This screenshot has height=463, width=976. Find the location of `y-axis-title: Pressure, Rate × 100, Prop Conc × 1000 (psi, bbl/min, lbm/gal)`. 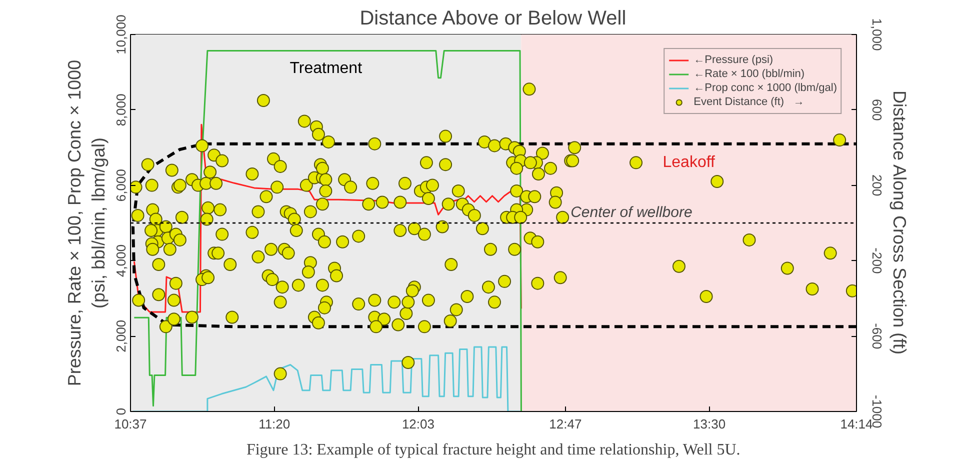

y-axis-title: Pressure, Rate × 100, Prop Conc × 1000 (psi, bbl/min, lbm/gal) is located at coordinates (86, 223).